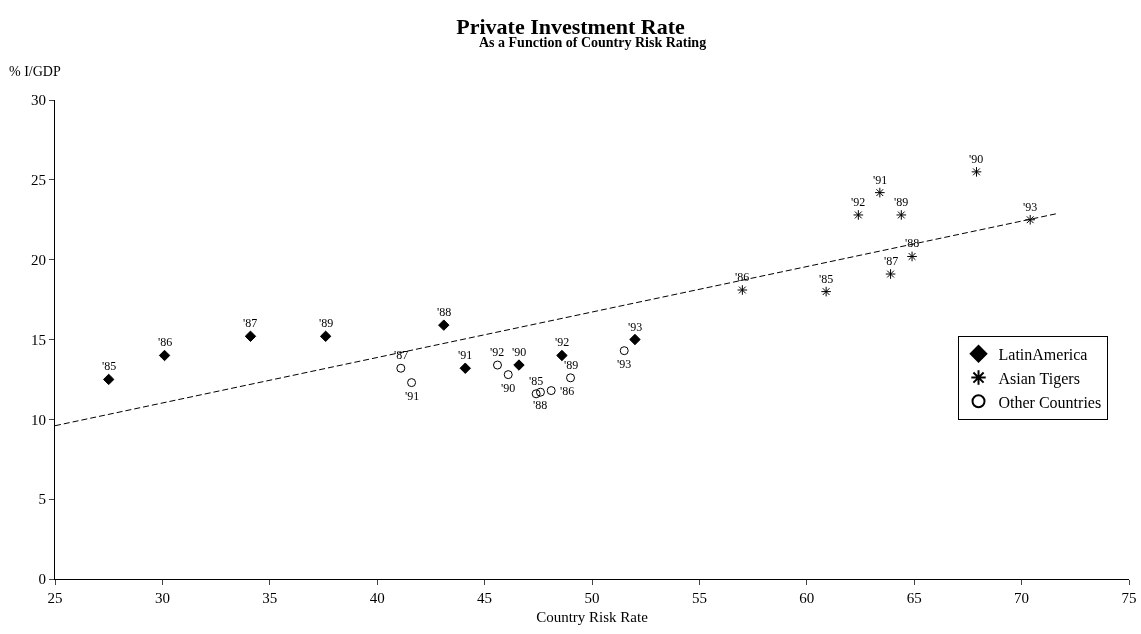 The width and height of the screenshot is (1141, 634). What do you see at coordinates (38, 419) in the screenshot?
I see `y-tick-label: 10` at bounding box center [38, 419].